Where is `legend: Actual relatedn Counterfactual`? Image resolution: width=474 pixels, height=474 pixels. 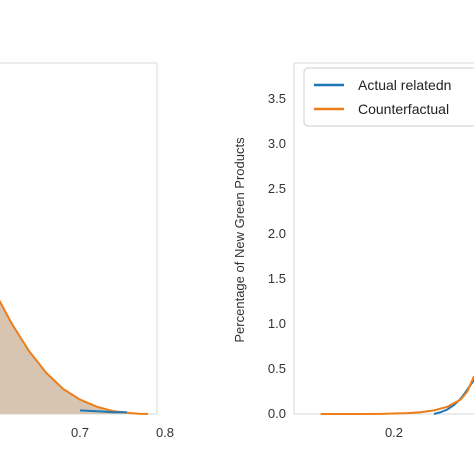 legend: Actual relatedn Counterfactual is located at coordinates (388, 97).